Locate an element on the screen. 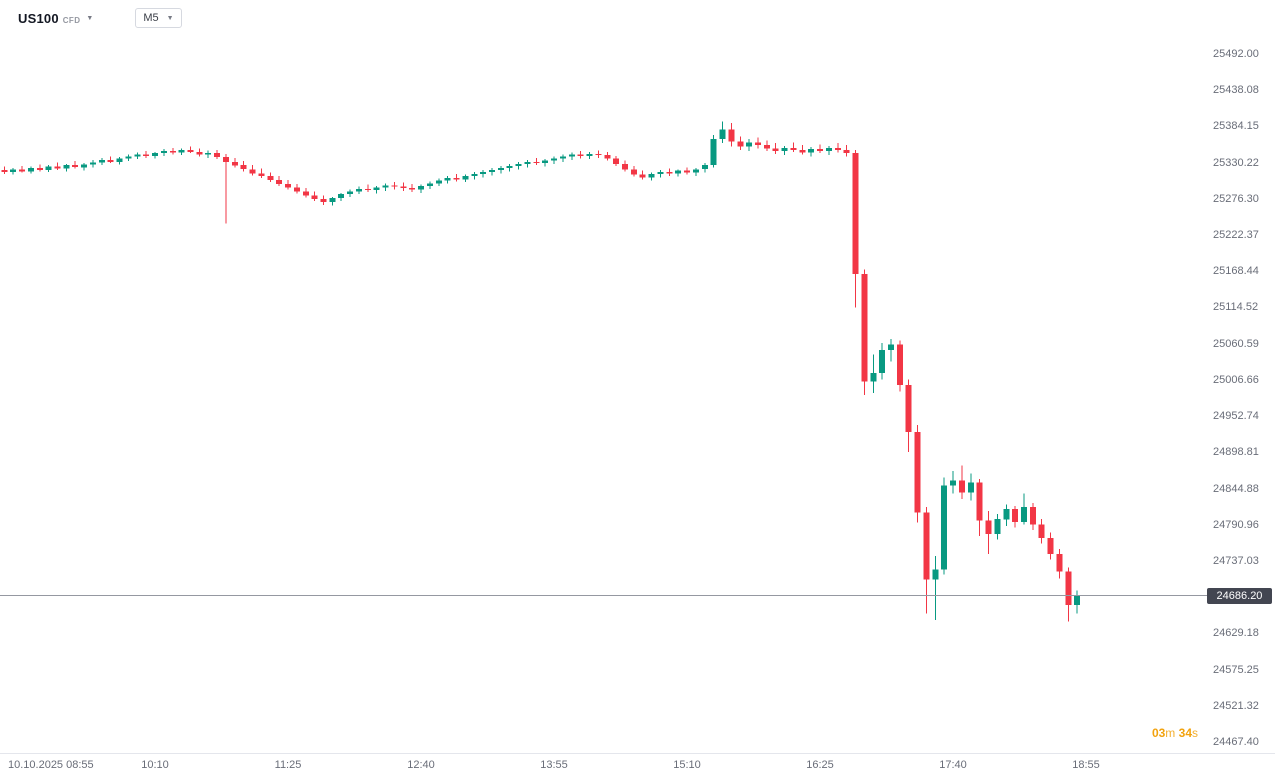 This screenshot has width=1275, height=780. price-axis-label: 25168.44 is located at coordinates (1236, 271).